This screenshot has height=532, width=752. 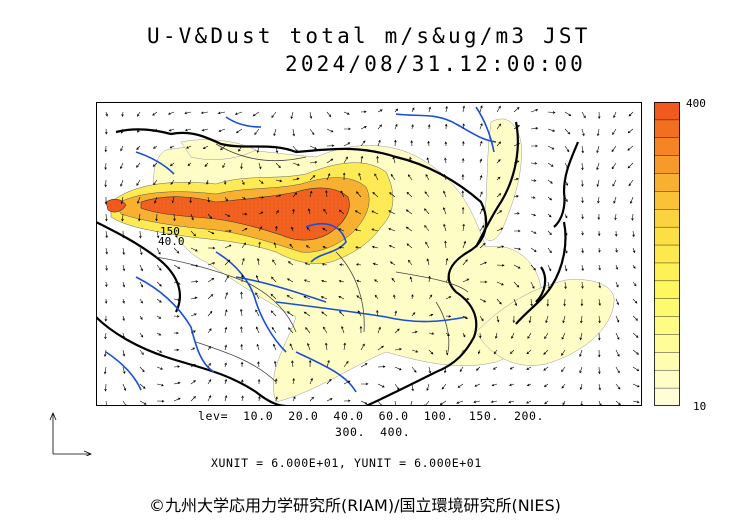 I want to click on title-line-1: U-V&Dust total m/s&ug/m3 JST, so click(x=369, y=36).